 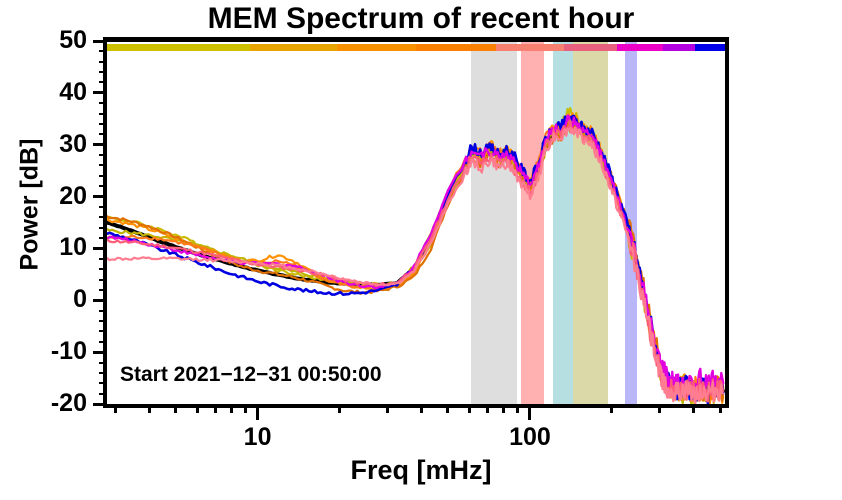 I want to click on axis-frame-left, so click(x=105, y=224).